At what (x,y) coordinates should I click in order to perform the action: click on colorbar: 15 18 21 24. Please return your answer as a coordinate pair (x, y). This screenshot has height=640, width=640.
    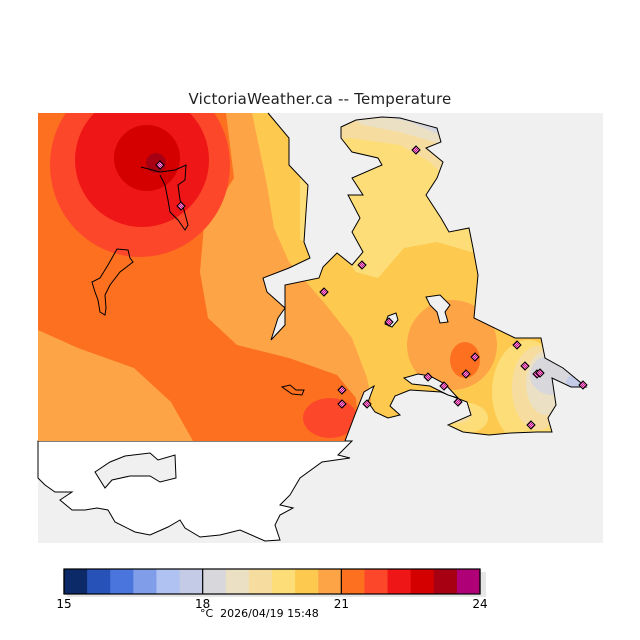
    Looking at the image, I should click on (272, 589).